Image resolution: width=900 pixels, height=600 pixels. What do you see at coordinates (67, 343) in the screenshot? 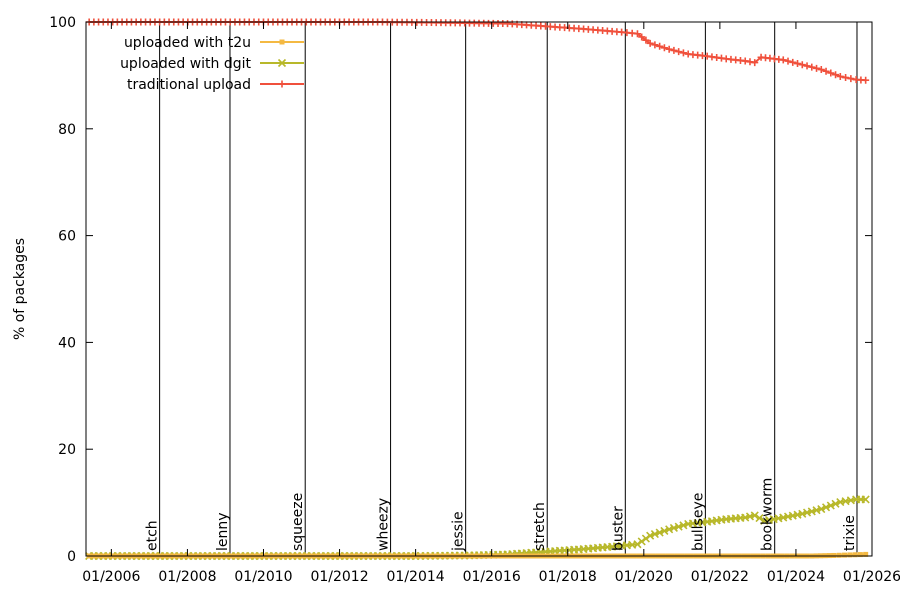
I see `y-tick-label: 40` at bounding box center [67, 343].